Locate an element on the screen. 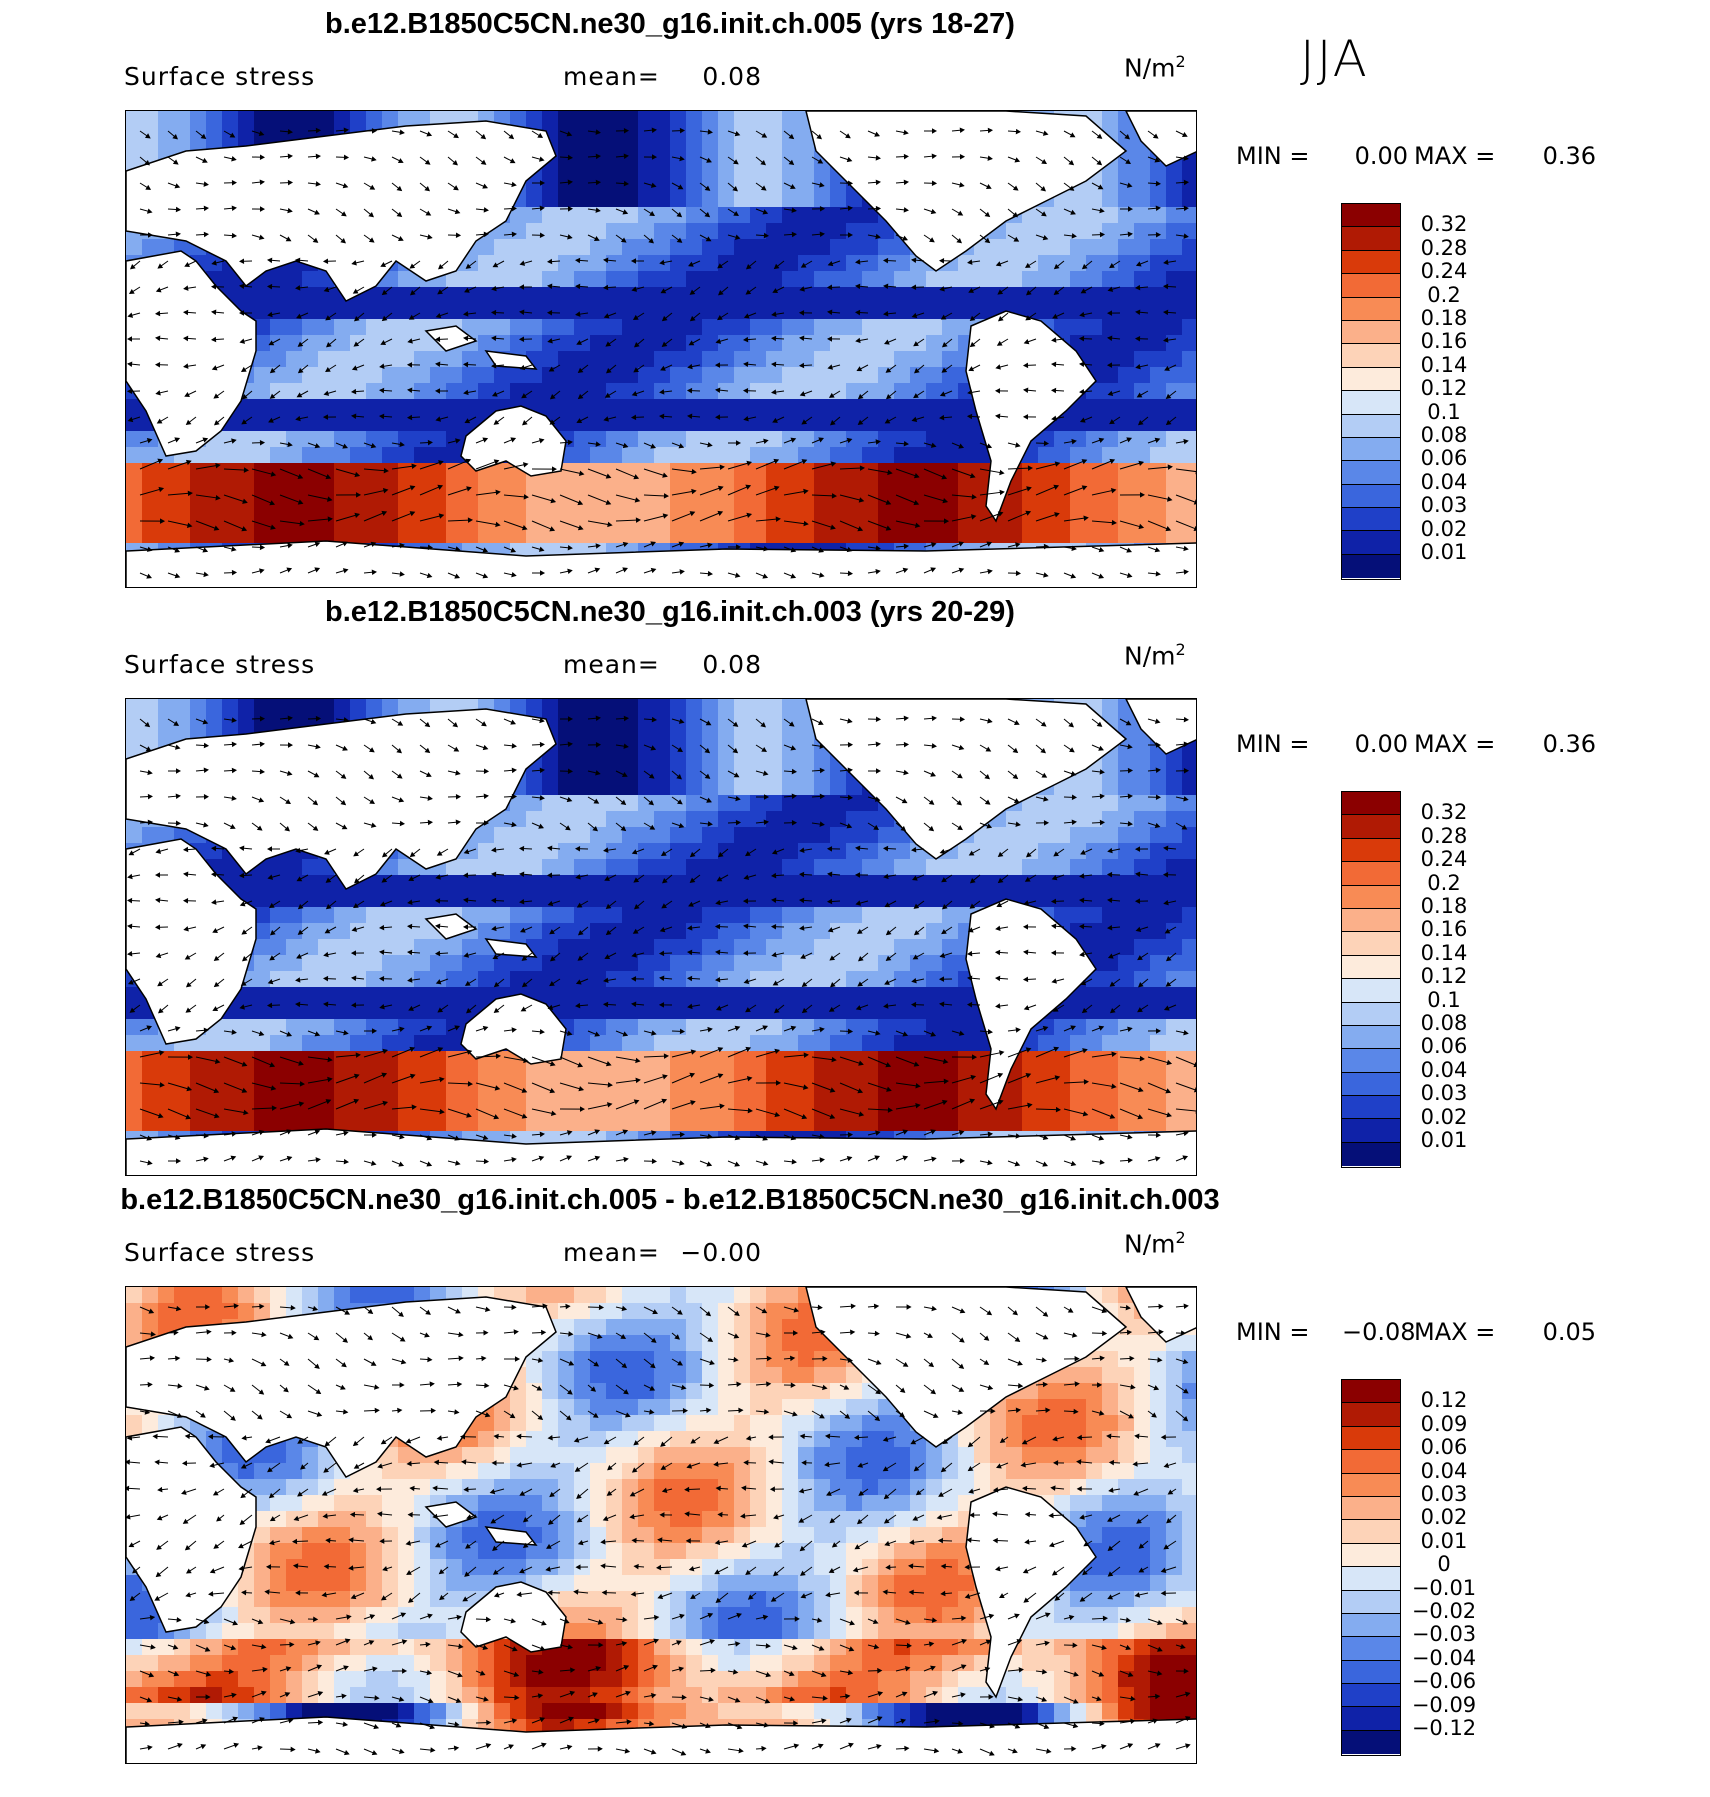  colorbar-label: −0.12 is located at coordinates (1444, 1728).